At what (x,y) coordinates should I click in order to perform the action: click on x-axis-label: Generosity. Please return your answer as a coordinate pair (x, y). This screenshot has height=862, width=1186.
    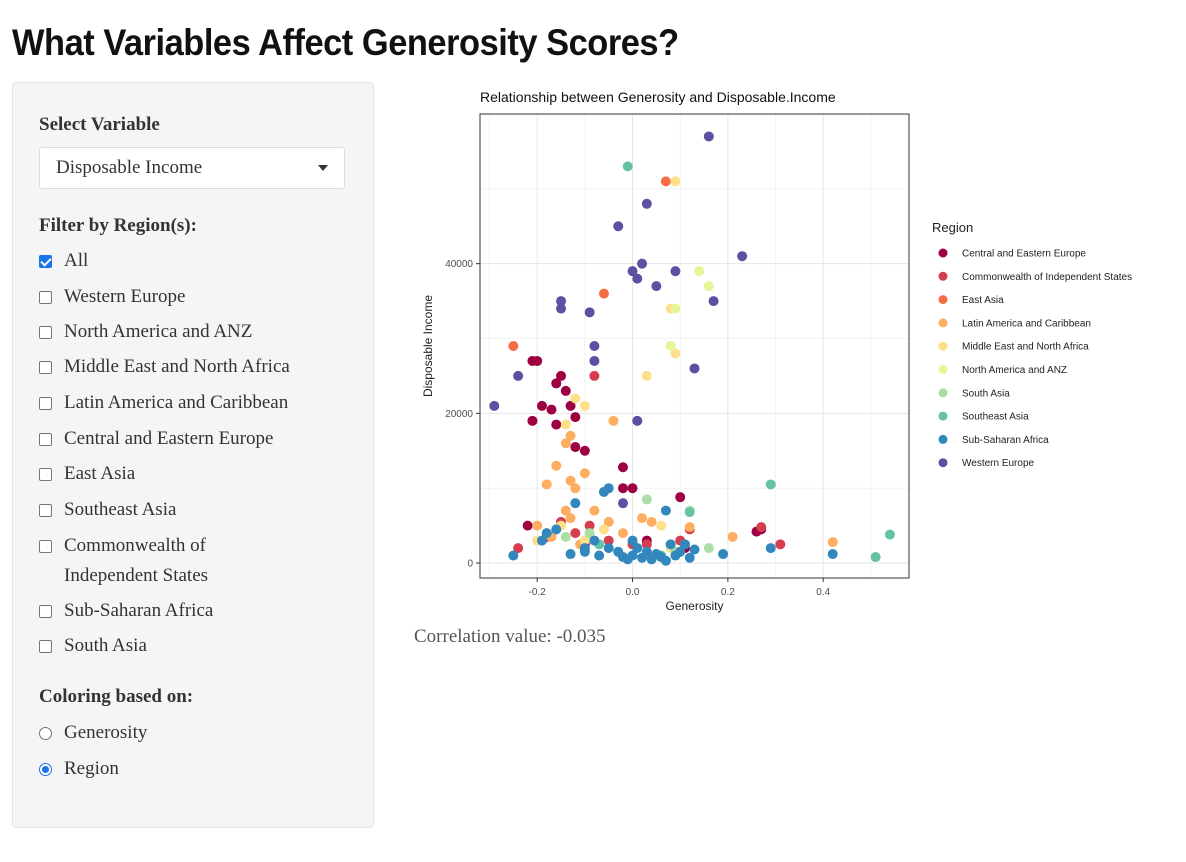
    Looking at the image, I should click on (694, 606).